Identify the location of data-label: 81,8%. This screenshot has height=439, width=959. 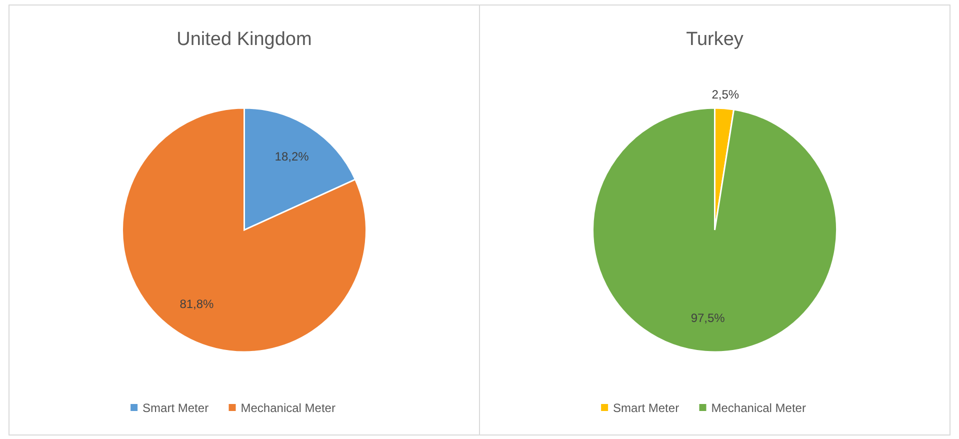
(197, 304).